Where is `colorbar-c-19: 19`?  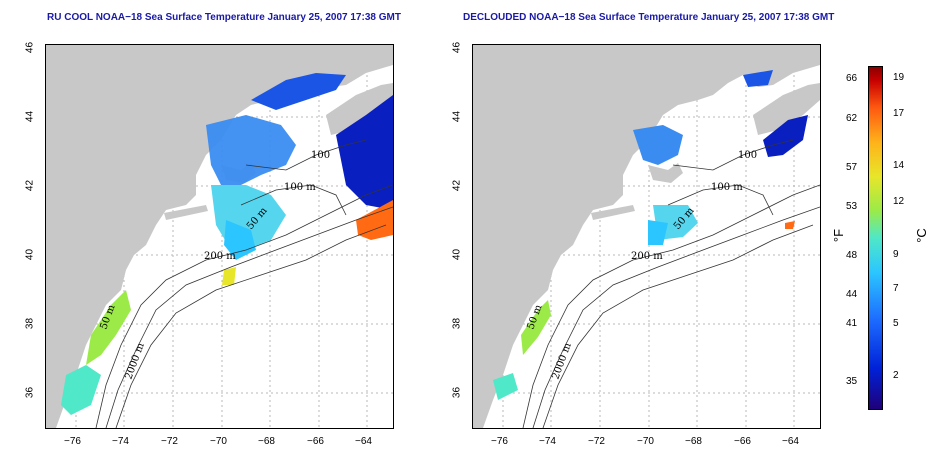
colorbar-c-19: 19 is located at coordinates (899, 77).